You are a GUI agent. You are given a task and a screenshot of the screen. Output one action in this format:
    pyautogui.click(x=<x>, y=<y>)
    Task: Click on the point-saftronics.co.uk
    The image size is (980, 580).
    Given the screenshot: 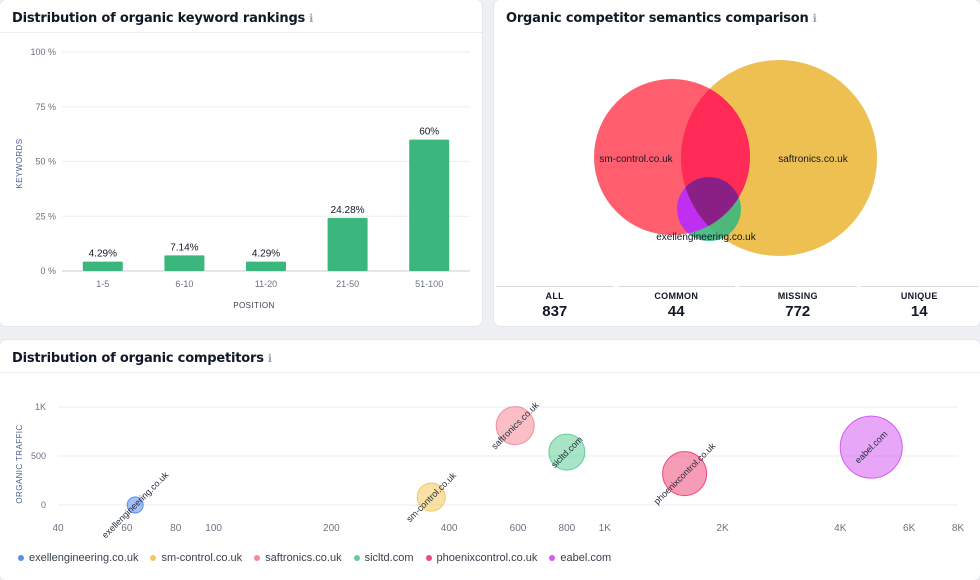 What is the action you would take?
    pyautogui.click(x=515, y=426)
    